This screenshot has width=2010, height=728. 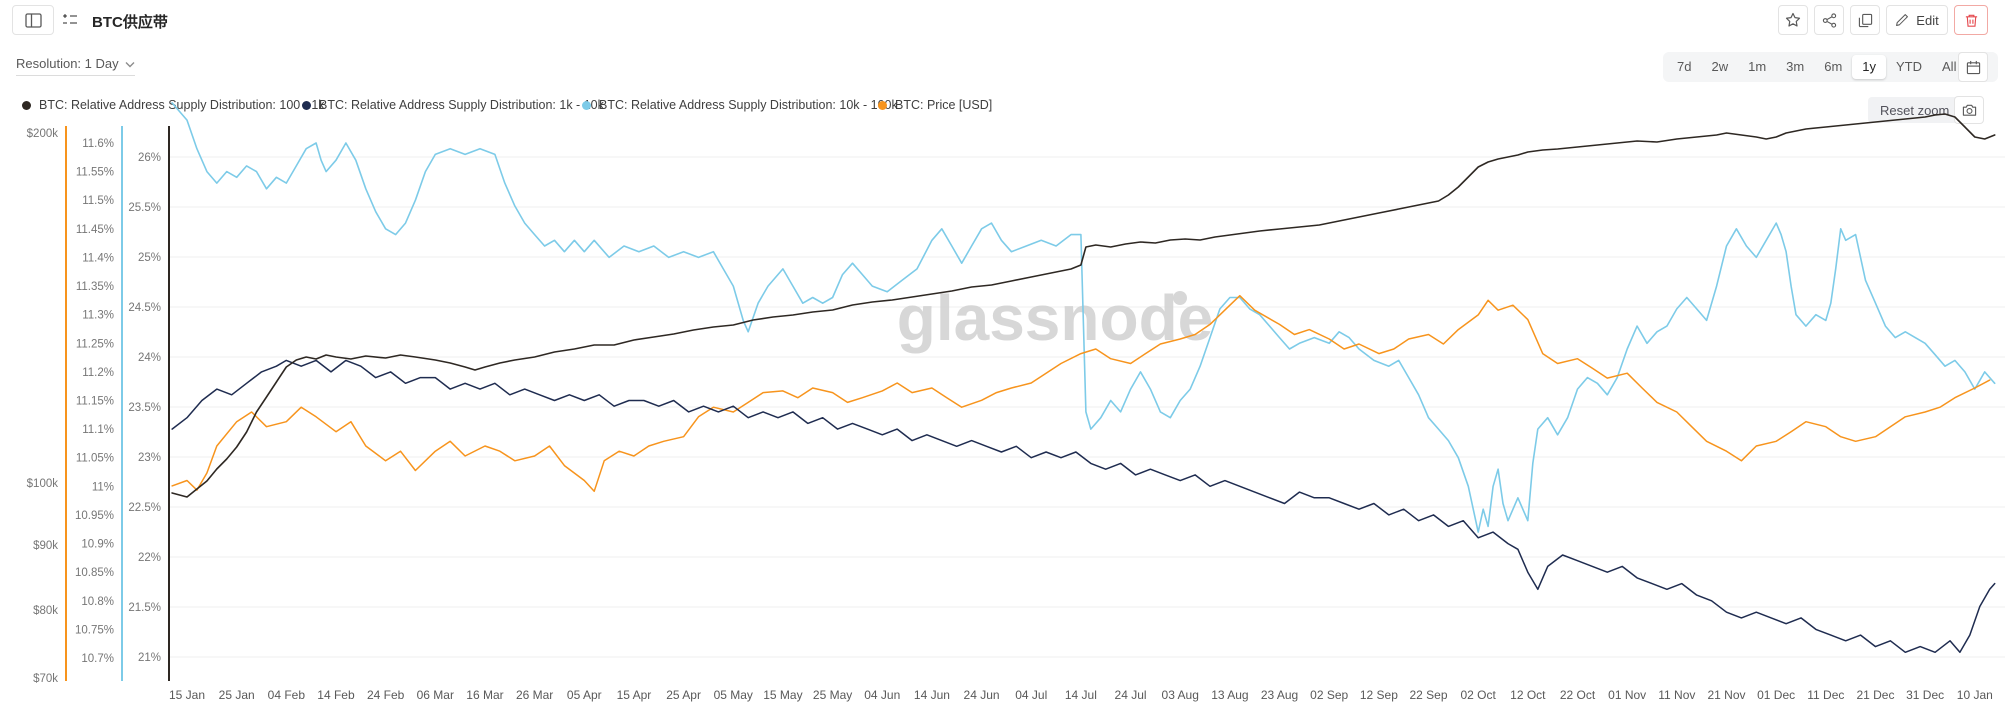 I want to click on x-tick-label: 25 May, so click(x=832, y=695).